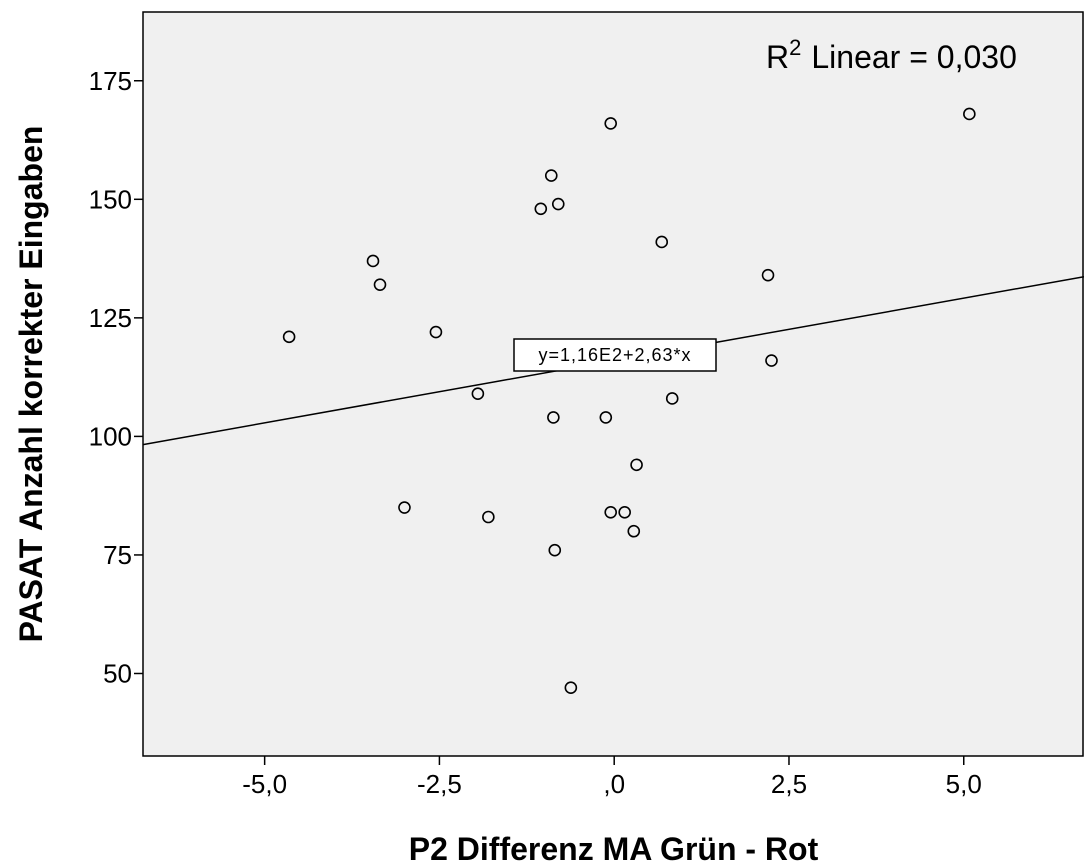 The width and height of the screenshot is (1084, 868). I want to click on fit-equation-frame, so click(615, 355).